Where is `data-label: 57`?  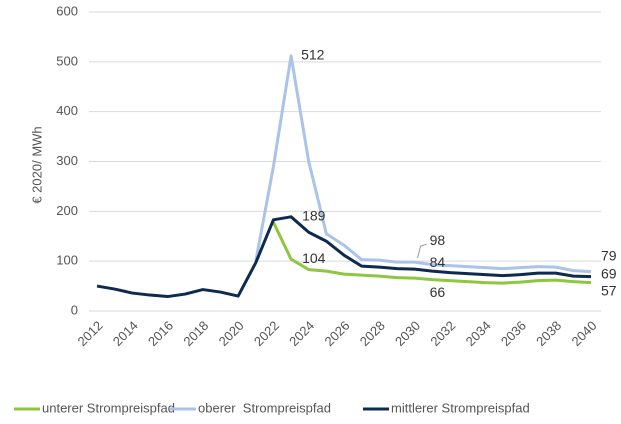 data-label: 57 is located at coordinates (609, 290).